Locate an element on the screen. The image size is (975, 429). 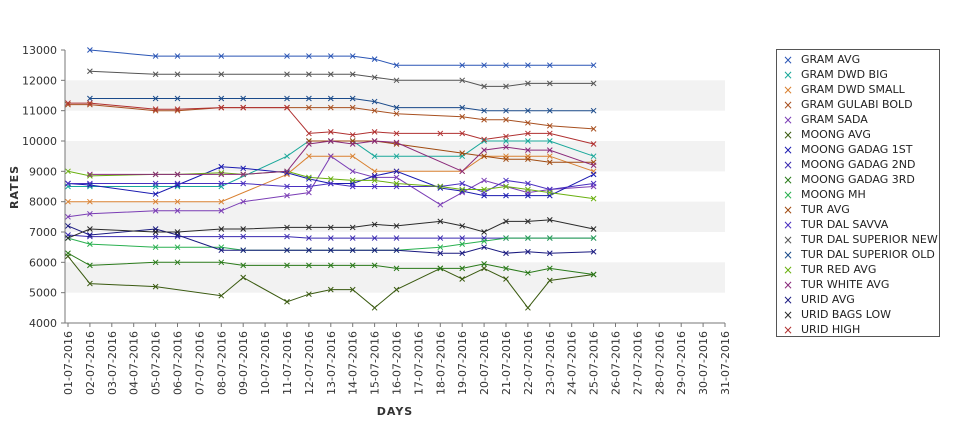
x-tick-label: 03-07-2016 is located at coordinates (112, 363).